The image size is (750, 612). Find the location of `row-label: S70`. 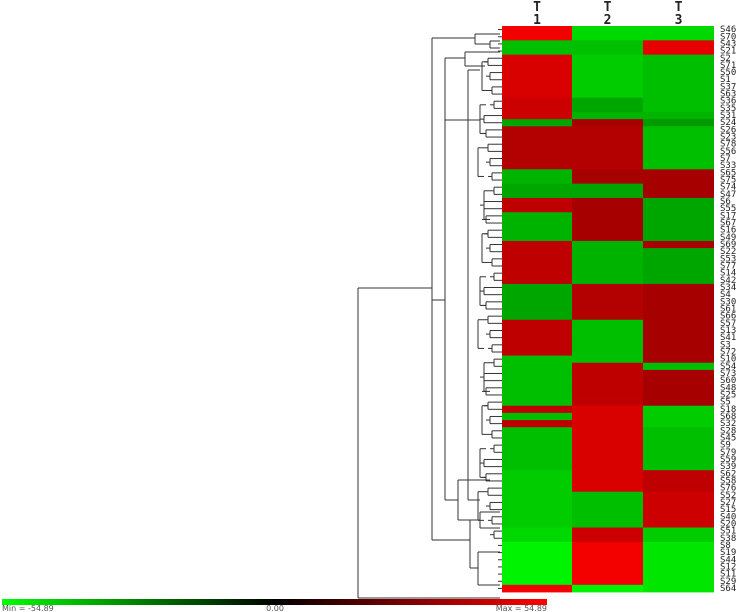

row-label: S70 is located at coordinates (728, 37).